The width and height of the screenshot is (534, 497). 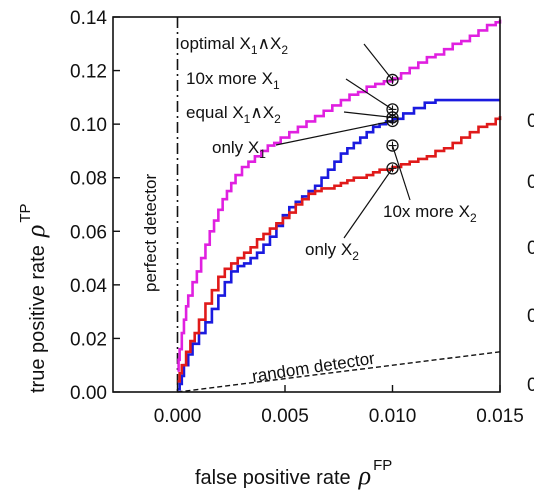 I want to click on y-axis-label: true positive rate ρ TP, so click(x=33, y=298).